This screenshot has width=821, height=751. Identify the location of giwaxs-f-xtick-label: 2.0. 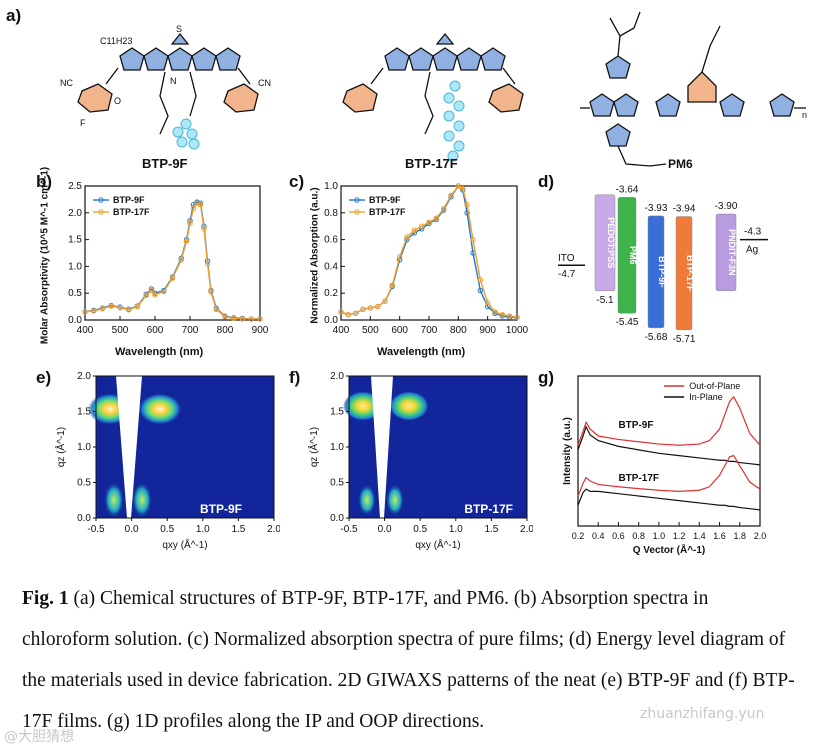
(526, 529).